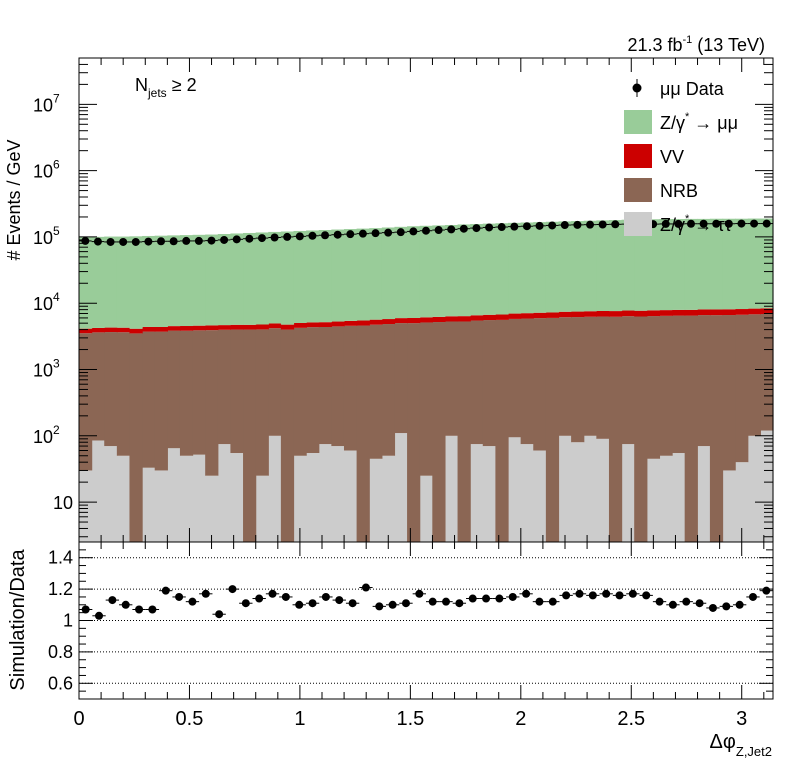  I want to click on ratio-points, so click(426, 601).